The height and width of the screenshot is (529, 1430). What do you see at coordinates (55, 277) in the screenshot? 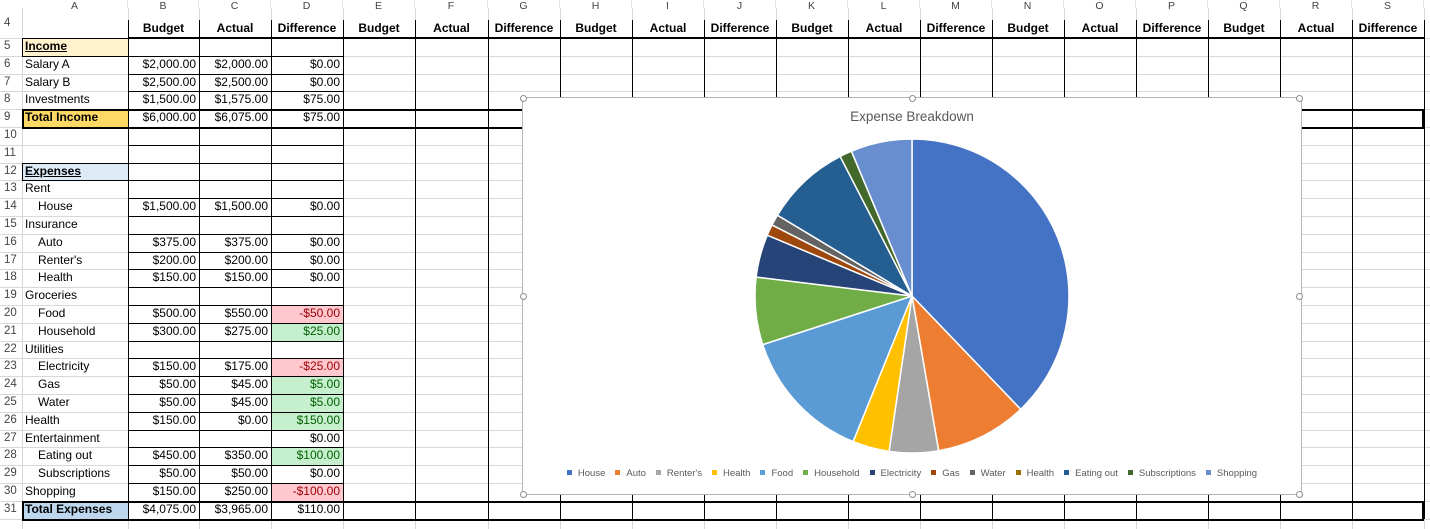
I see `row-label: Health` at bounding box center [55, 277].